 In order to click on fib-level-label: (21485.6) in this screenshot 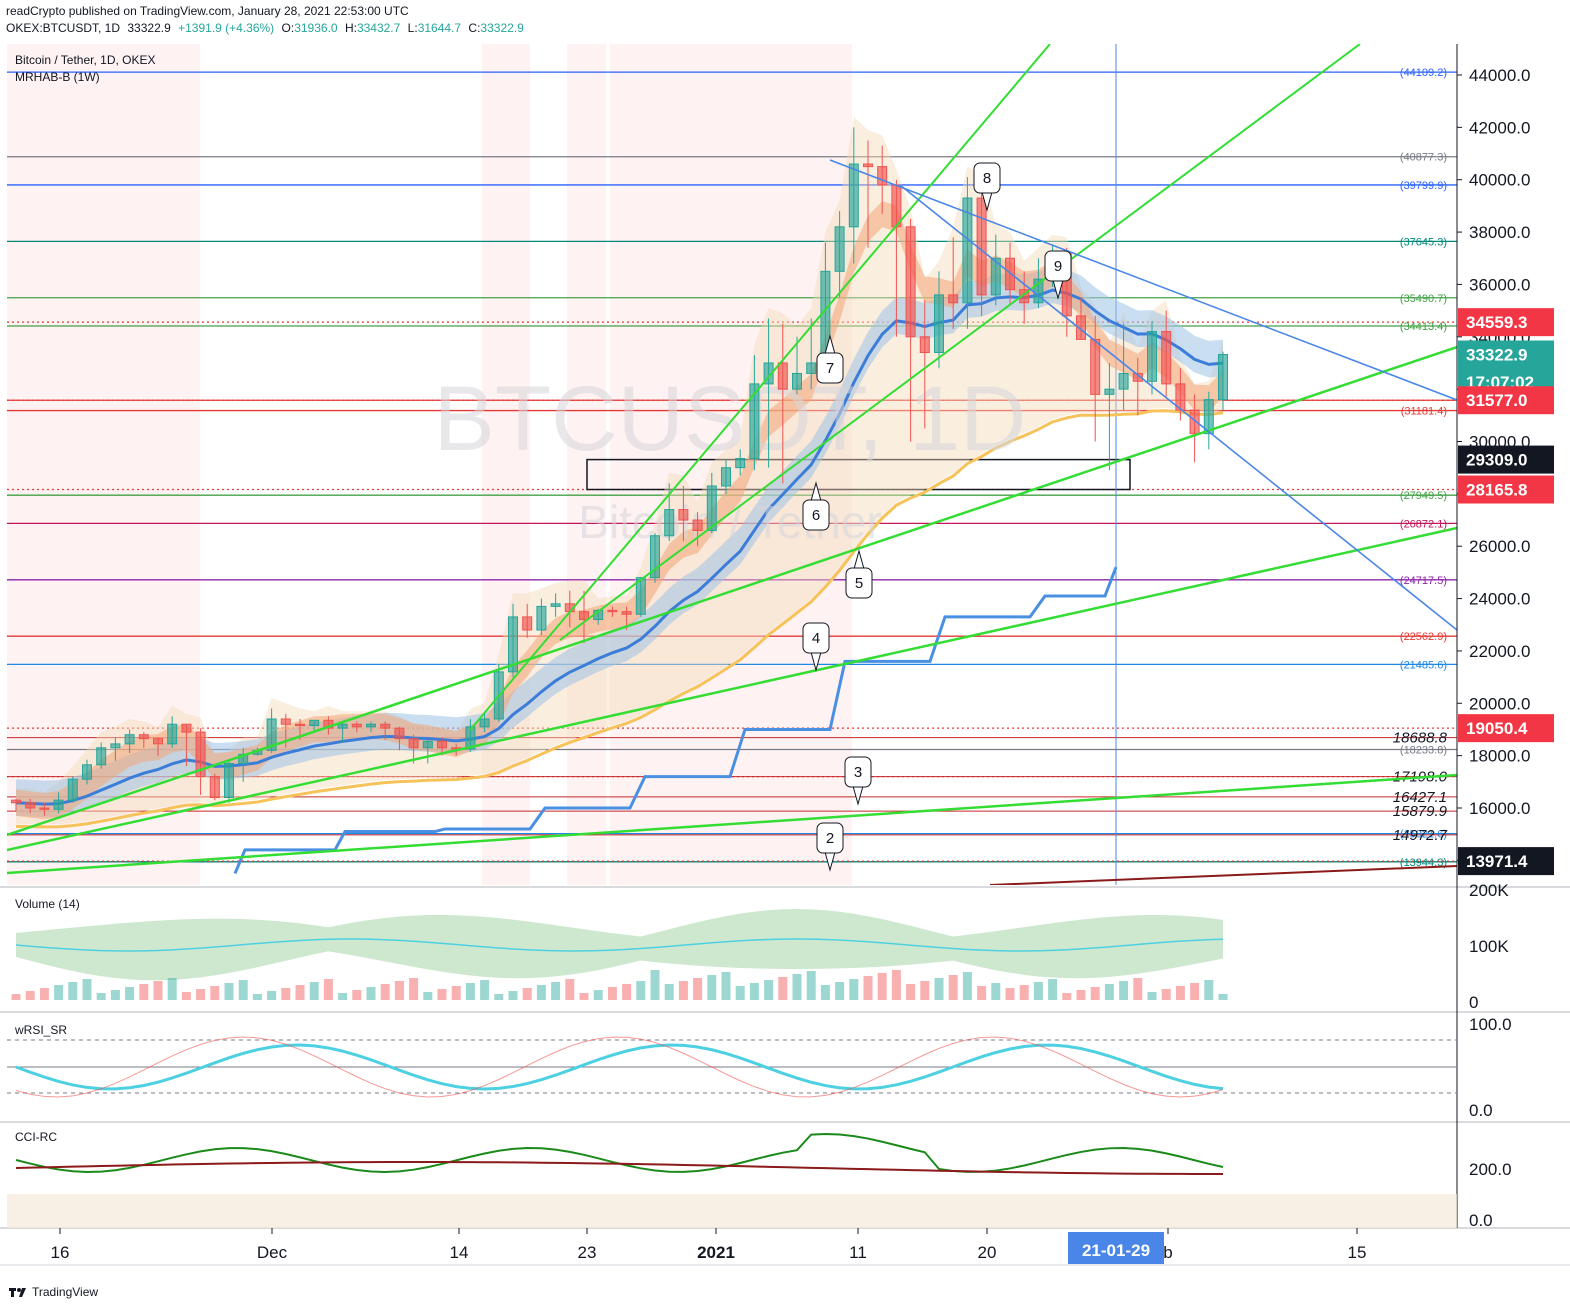, I will do `click(1423, 665)`.